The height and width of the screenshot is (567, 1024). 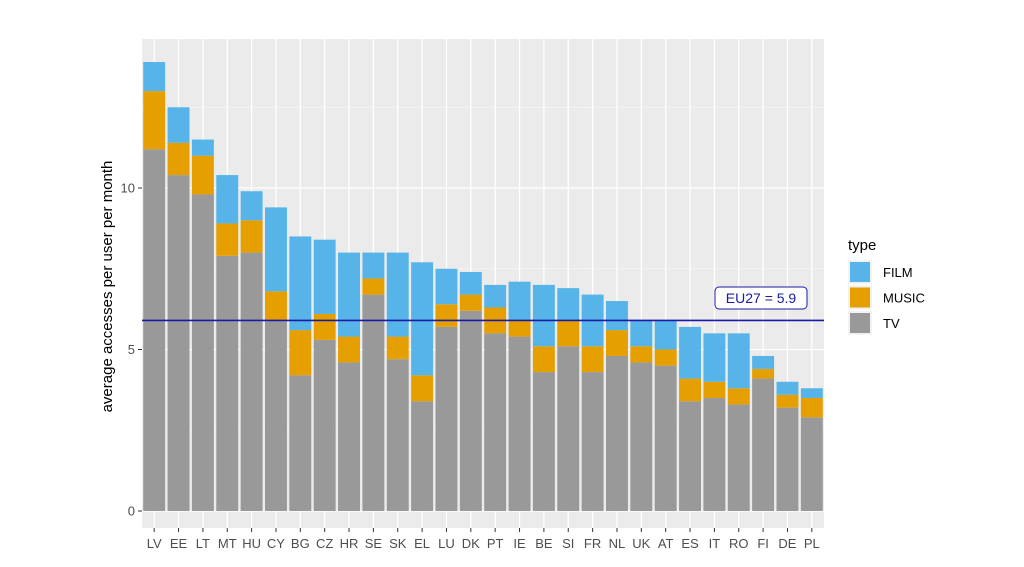 I want to click on bar-LV-music, so click(x=154, y=120).